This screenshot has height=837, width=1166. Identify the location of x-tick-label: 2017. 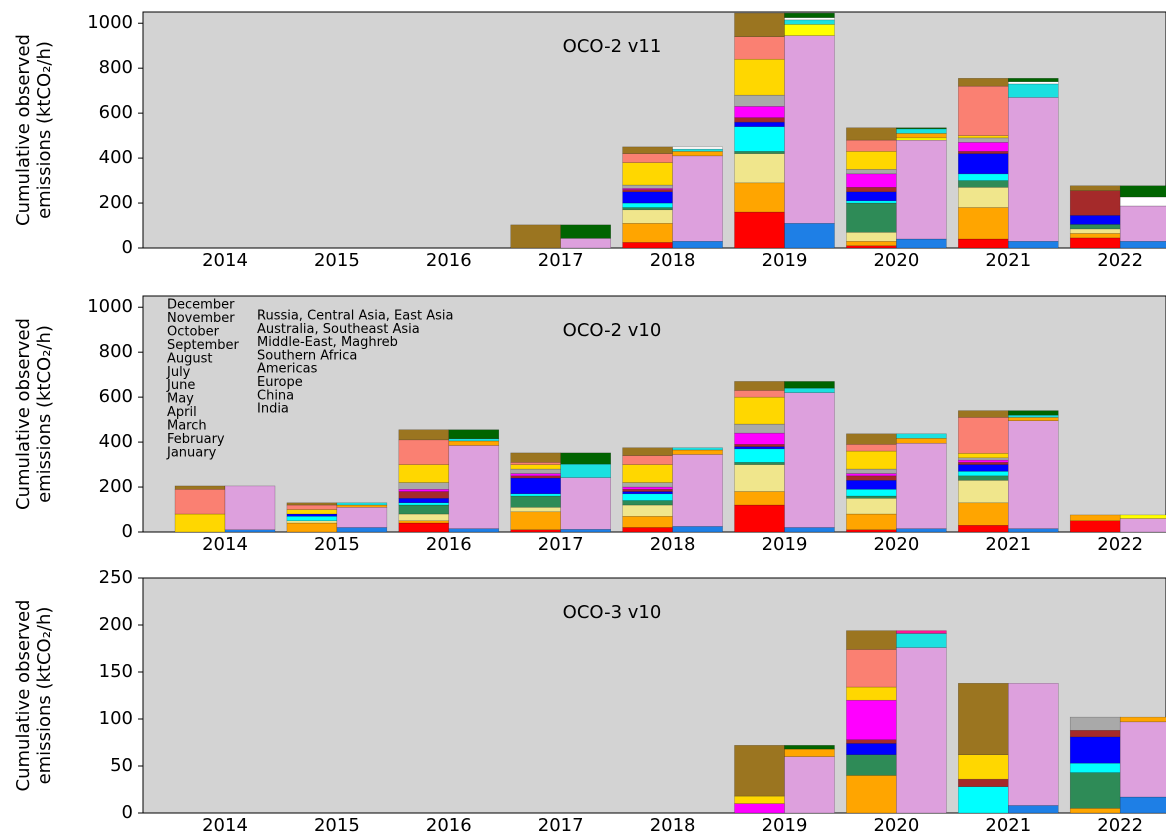
(561, 825).